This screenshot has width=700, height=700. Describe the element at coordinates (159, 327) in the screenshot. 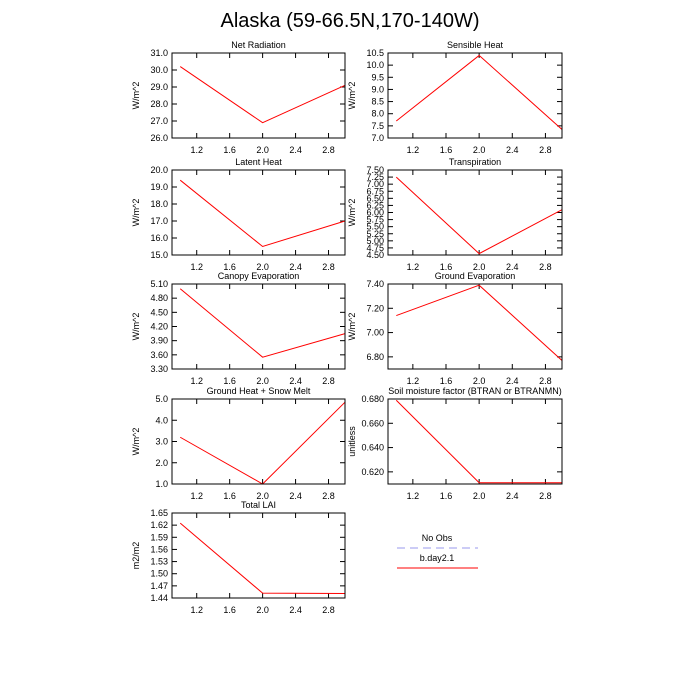

I see `y-tick-label: 4.20` at that location.